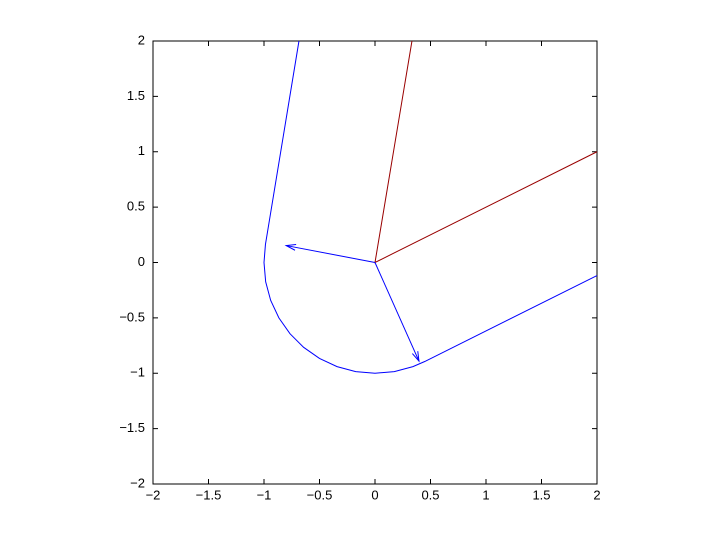  Describe the element at coordinates (137, 372) in the screenshot. I see `y-tick-label: −1` at that location.